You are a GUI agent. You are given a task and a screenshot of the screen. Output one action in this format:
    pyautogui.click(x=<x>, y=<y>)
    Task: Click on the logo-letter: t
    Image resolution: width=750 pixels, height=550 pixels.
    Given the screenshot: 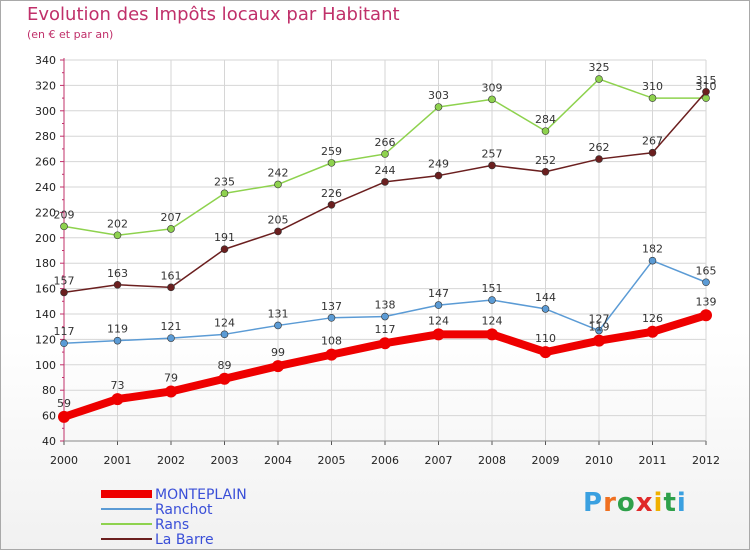 What is the action you would take?
    pyautogui.click(x=670, y=503)
    